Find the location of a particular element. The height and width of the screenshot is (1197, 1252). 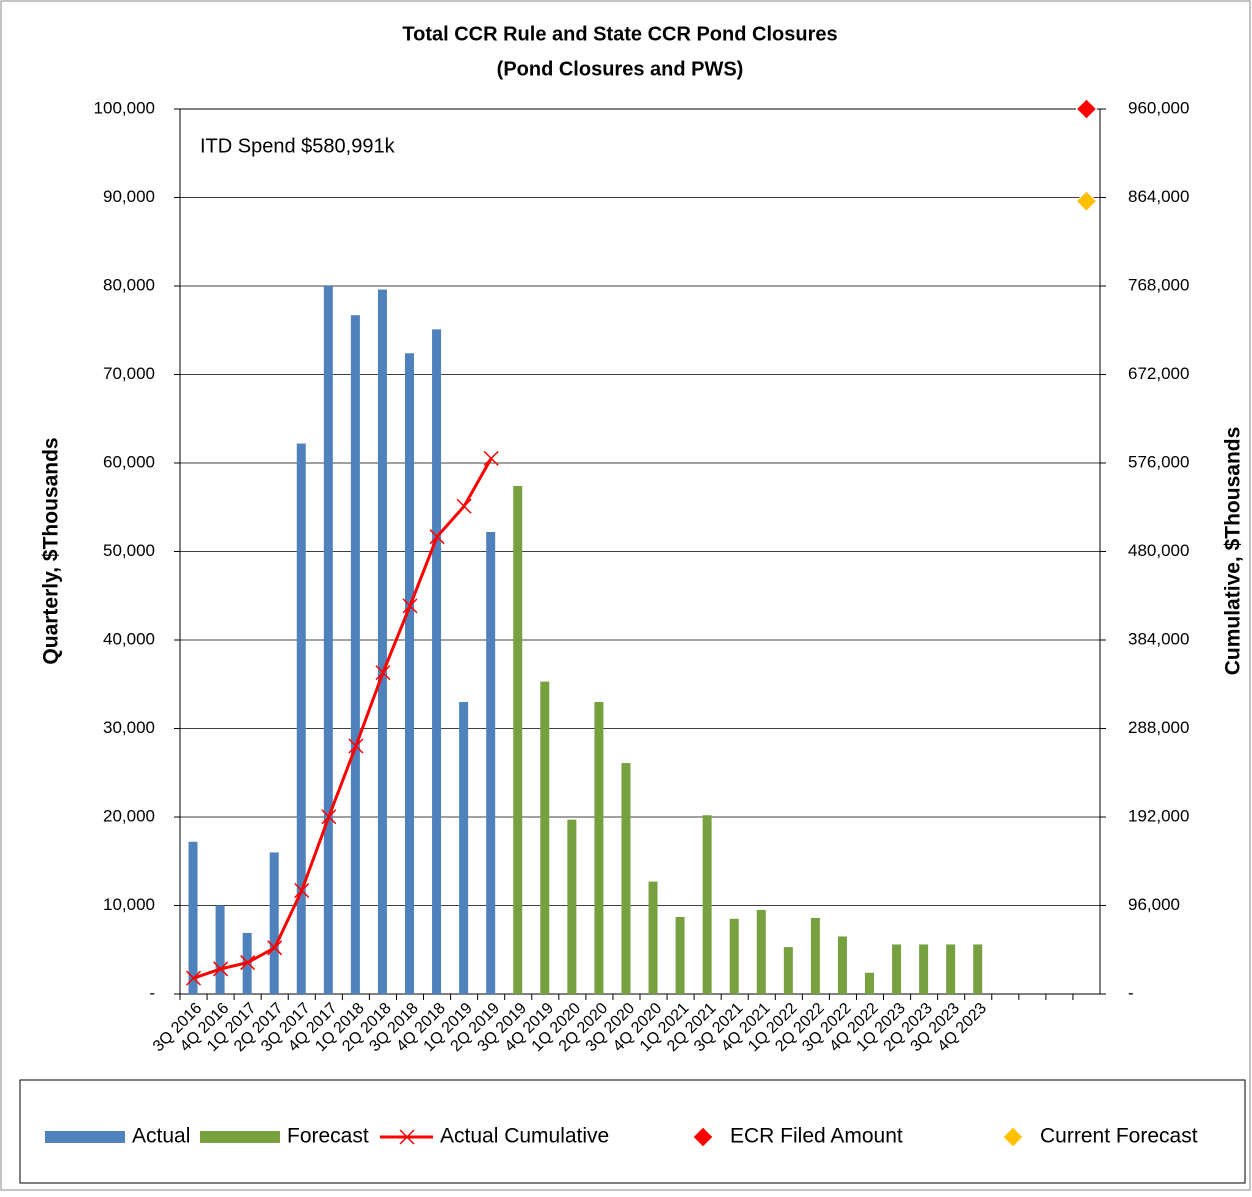

legend-label: ECR Filed Amount is located at coordinates (816, 1136).